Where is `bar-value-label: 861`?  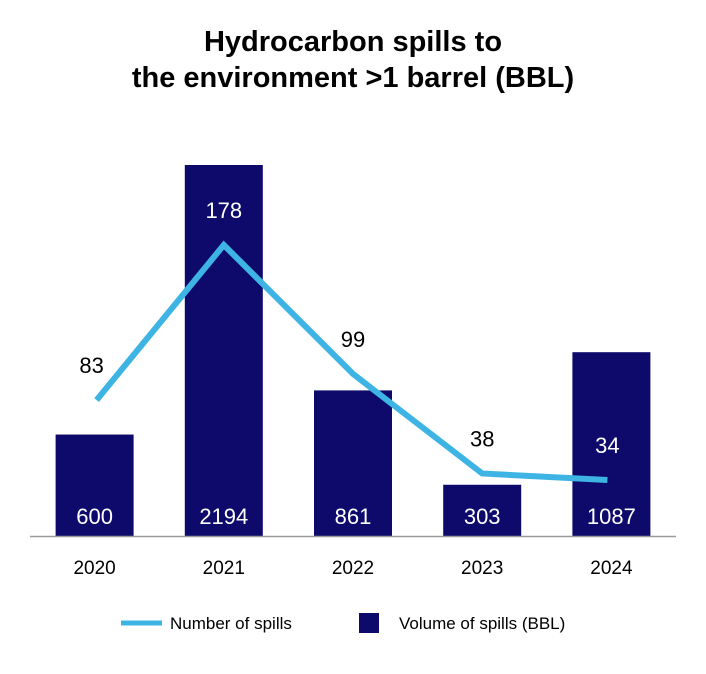
bar-value-label: 861 is located at coordinates (353, 516).